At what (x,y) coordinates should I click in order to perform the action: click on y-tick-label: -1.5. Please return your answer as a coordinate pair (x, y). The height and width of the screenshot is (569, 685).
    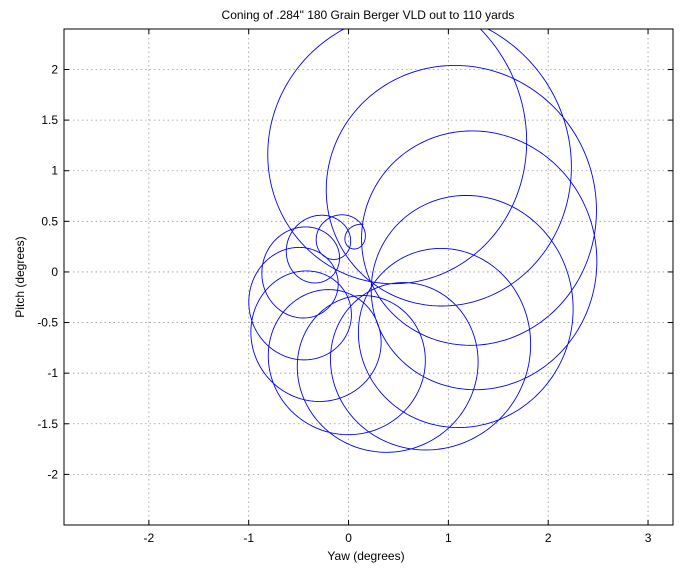
    Looking at the image, I should click on (47, 424).